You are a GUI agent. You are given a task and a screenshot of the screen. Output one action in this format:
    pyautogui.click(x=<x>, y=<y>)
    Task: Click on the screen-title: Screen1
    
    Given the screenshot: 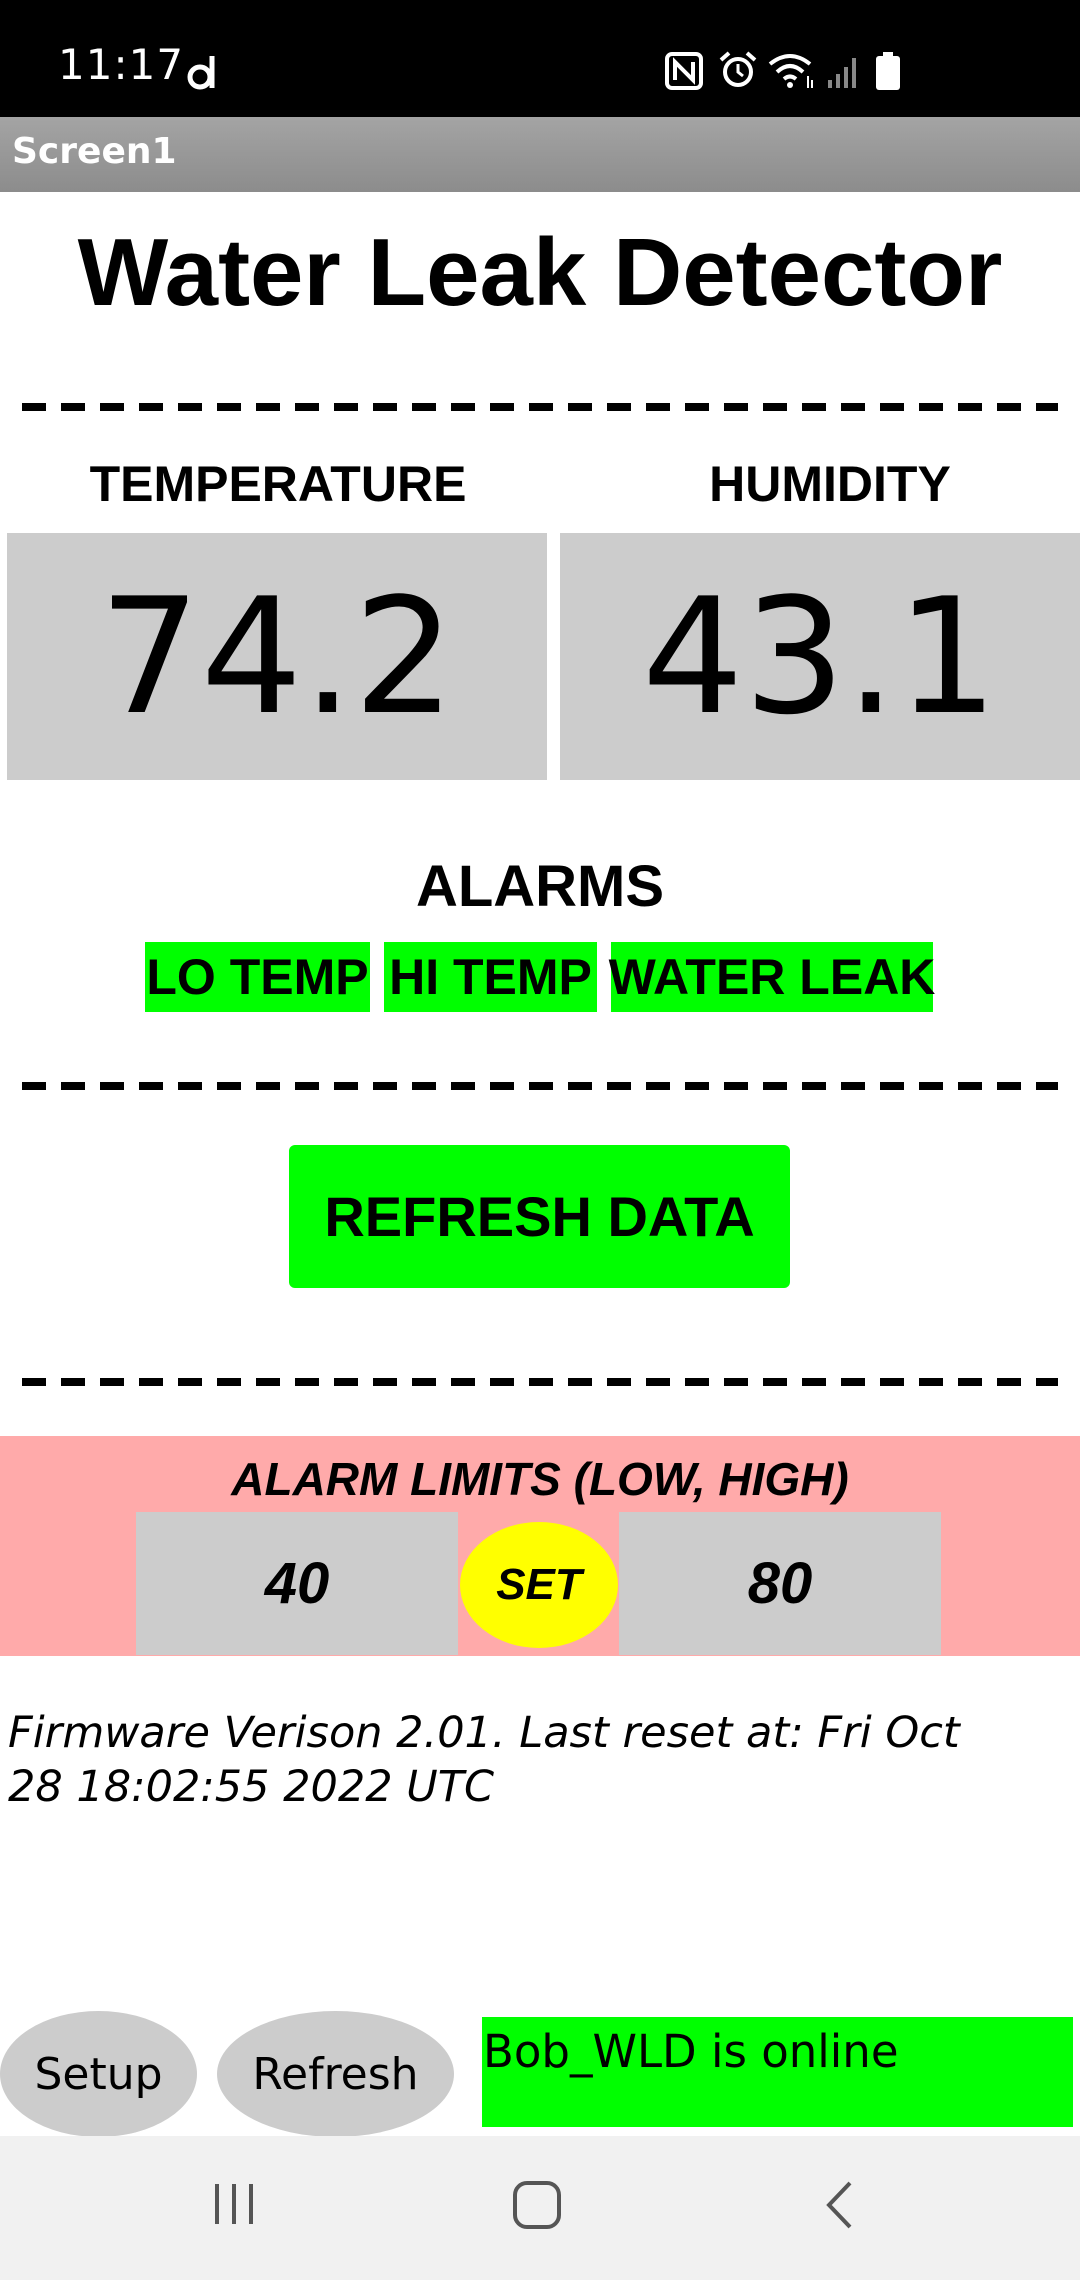 What is the action you would take?
    pyautogui.click(x=94, y=151)
    